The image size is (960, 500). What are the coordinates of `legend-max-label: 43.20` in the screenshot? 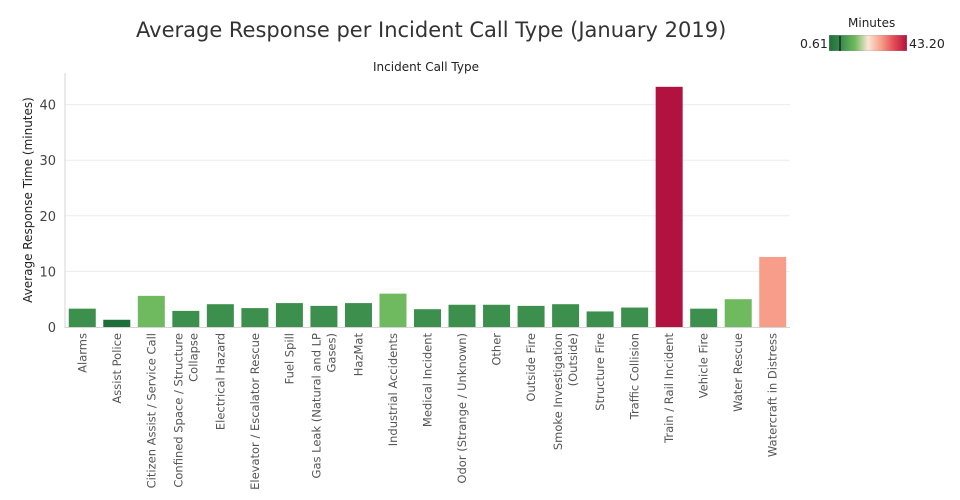 It's located at (927, 43).